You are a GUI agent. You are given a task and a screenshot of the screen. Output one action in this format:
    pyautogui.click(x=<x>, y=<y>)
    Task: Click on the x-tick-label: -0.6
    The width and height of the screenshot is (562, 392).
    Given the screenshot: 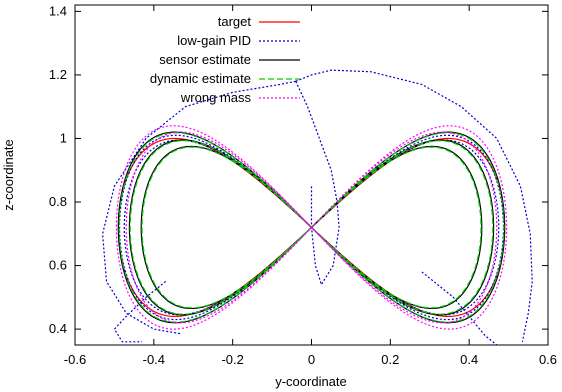 What is the action you would take?
    pyautogui.click(x=75, y=359)
    